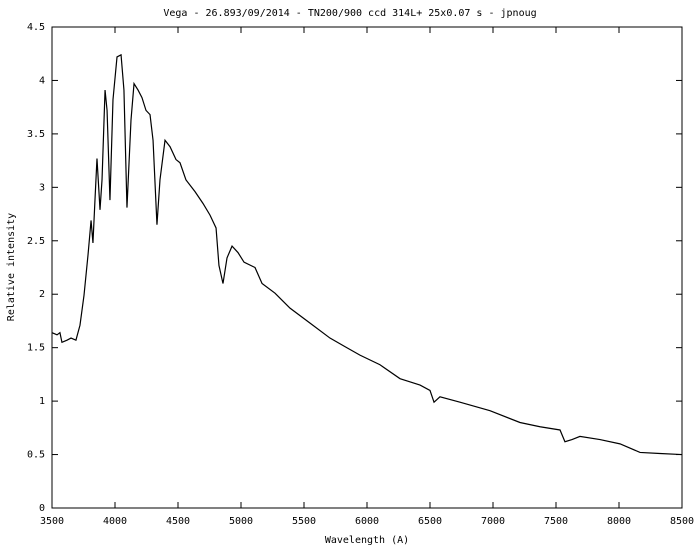 This screenshot has width=700, height=554. I want to click on x-tick-label: 7500, so click(556, 521).